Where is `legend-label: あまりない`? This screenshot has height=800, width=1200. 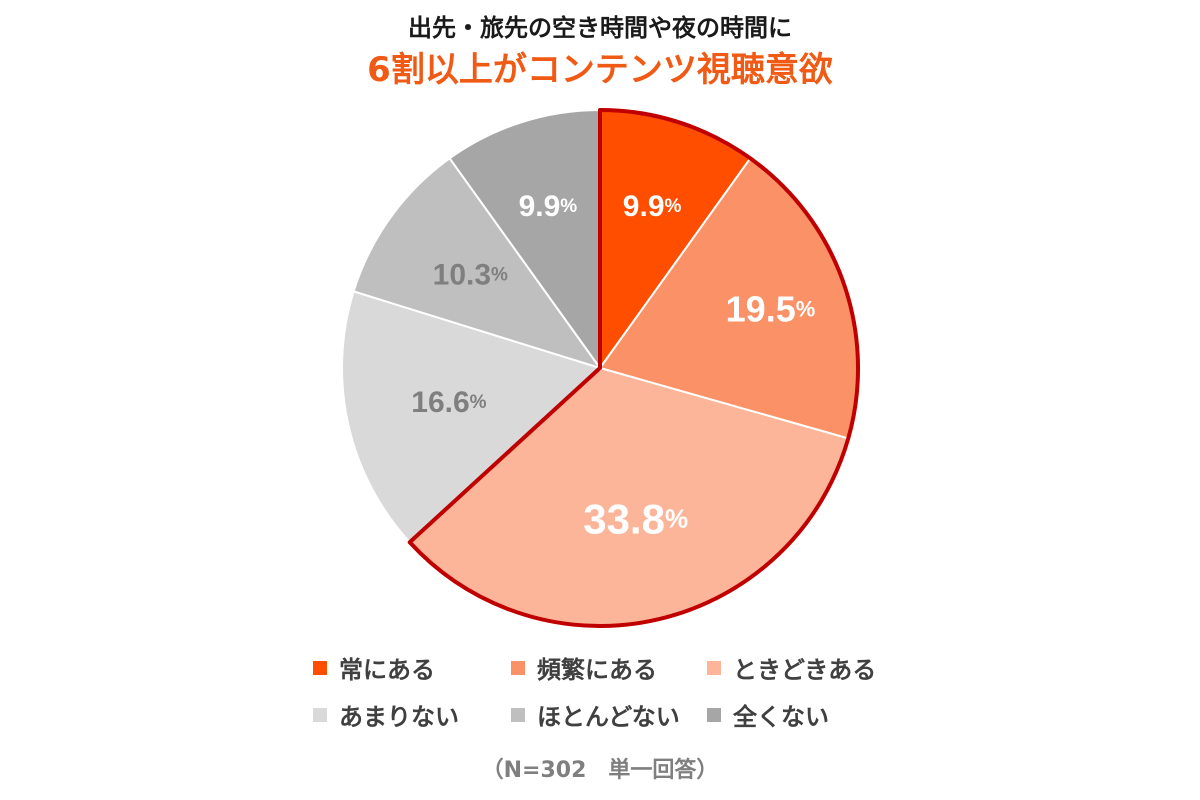 legend-label: あまりない is located at coordinates (399, 717).